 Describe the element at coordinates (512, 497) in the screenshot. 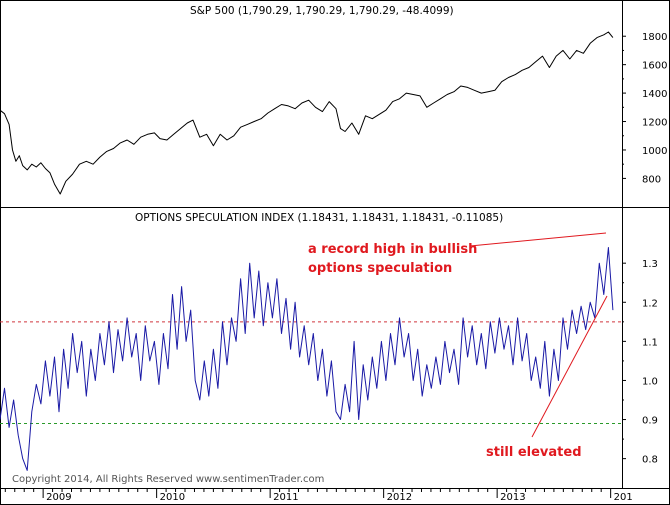

I see `xtick-label: 2013` at that location.